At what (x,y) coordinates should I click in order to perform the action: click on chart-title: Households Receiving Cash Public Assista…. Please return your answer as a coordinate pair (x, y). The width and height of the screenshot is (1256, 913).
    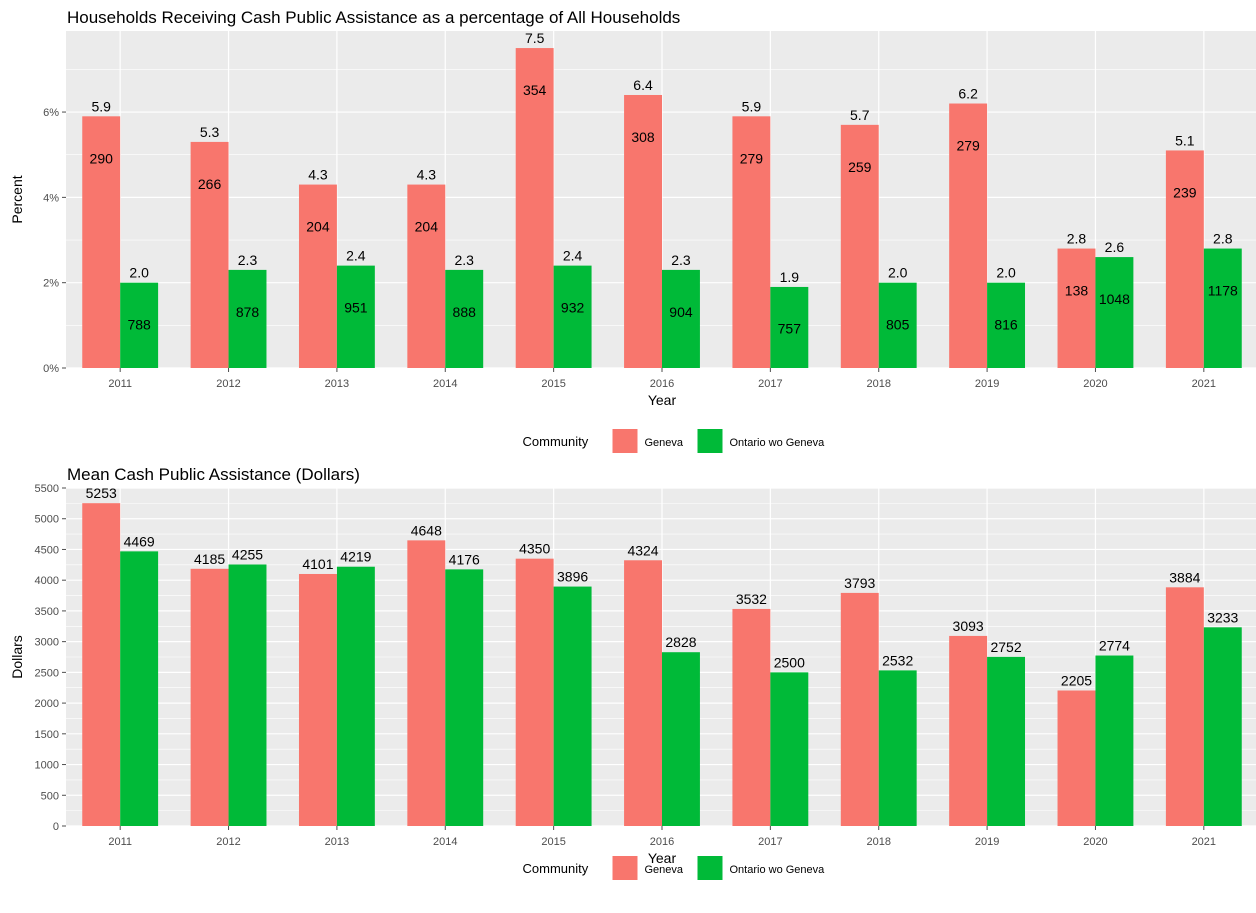
    Looking at the image, I should click on (373, 17).